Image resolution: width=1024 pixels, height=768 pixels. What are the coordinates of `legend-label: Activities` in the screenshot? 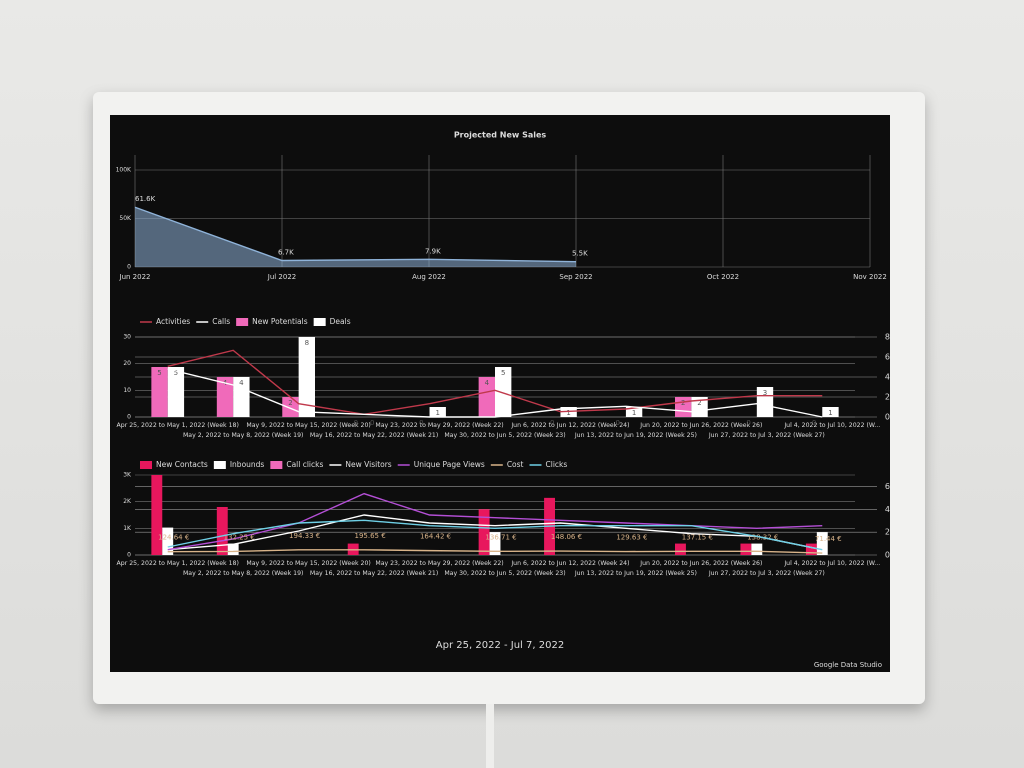 It's located at (173, 321).